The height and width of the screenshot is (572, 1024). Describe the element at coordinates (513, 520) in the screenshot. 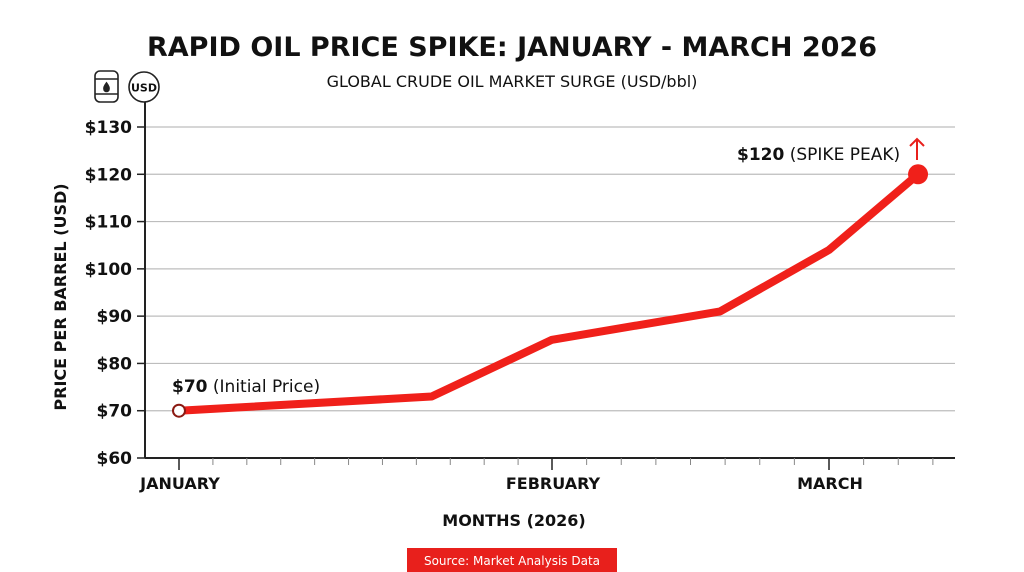

I see `x-axis-label: MONTHS (2026)` at that location.